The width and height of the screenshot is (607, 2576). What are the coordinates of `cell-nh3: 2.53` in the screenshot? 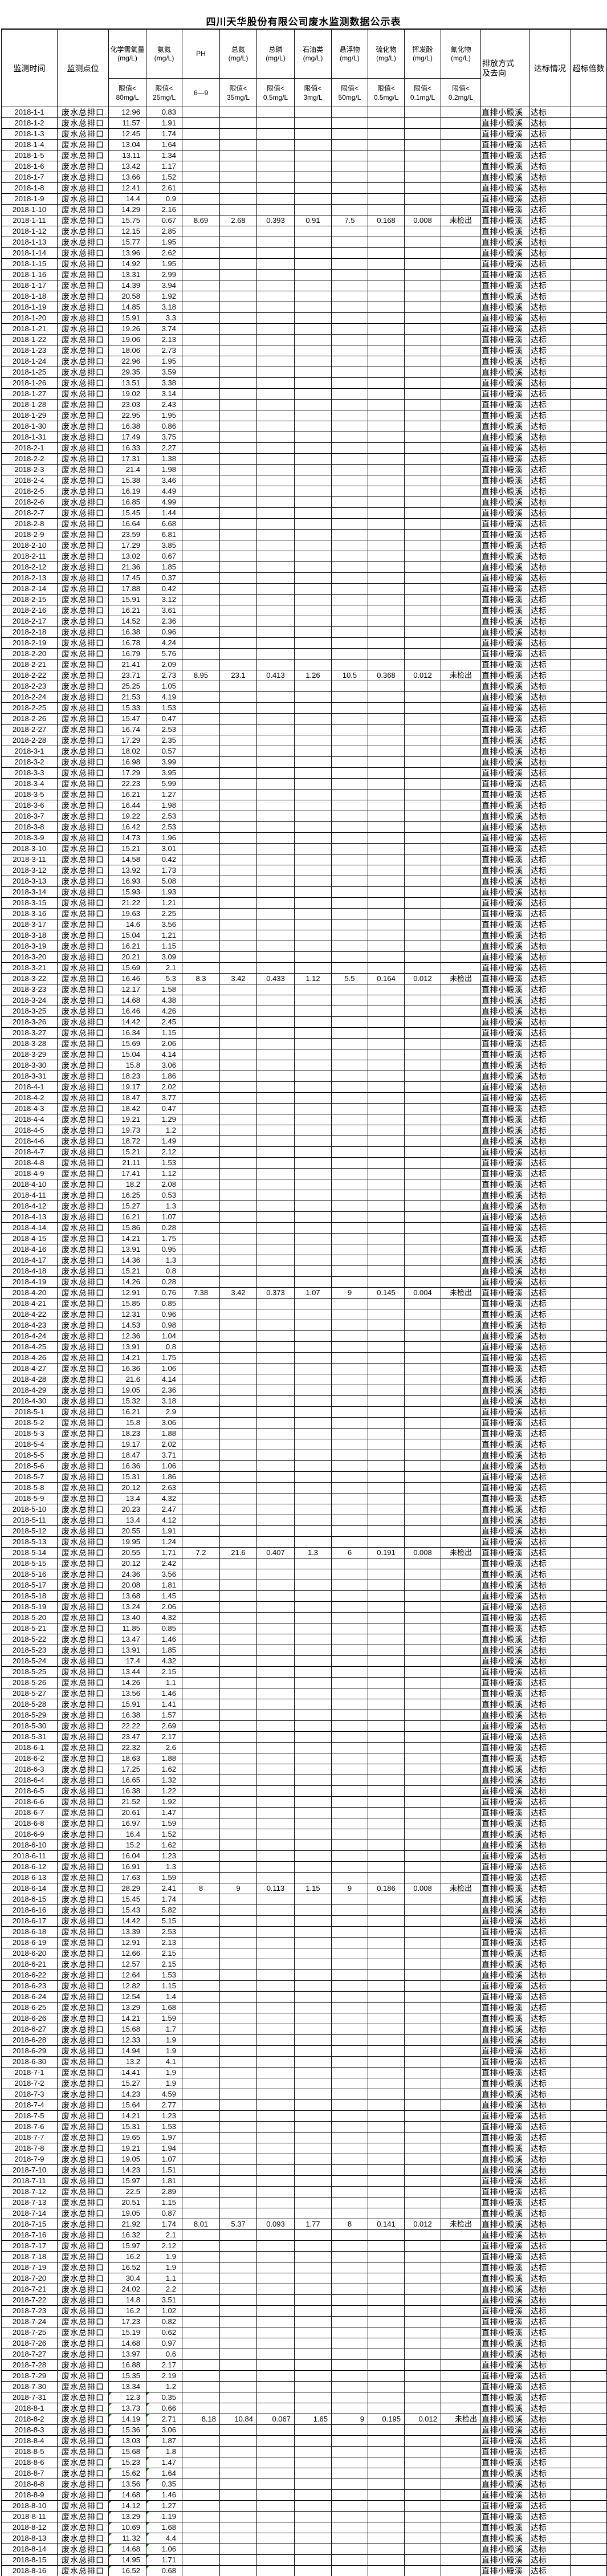 It's located at (164, 1932).